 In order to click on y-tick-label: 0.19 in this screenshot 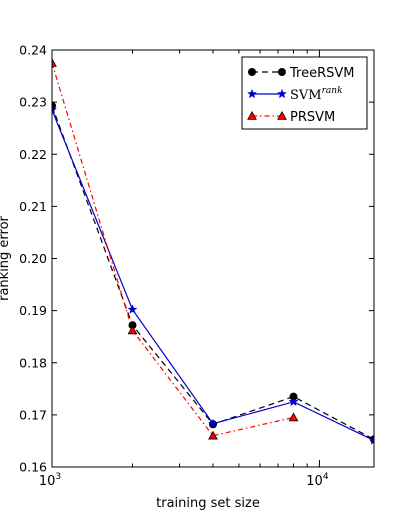, I will do `click(33, 310)`.